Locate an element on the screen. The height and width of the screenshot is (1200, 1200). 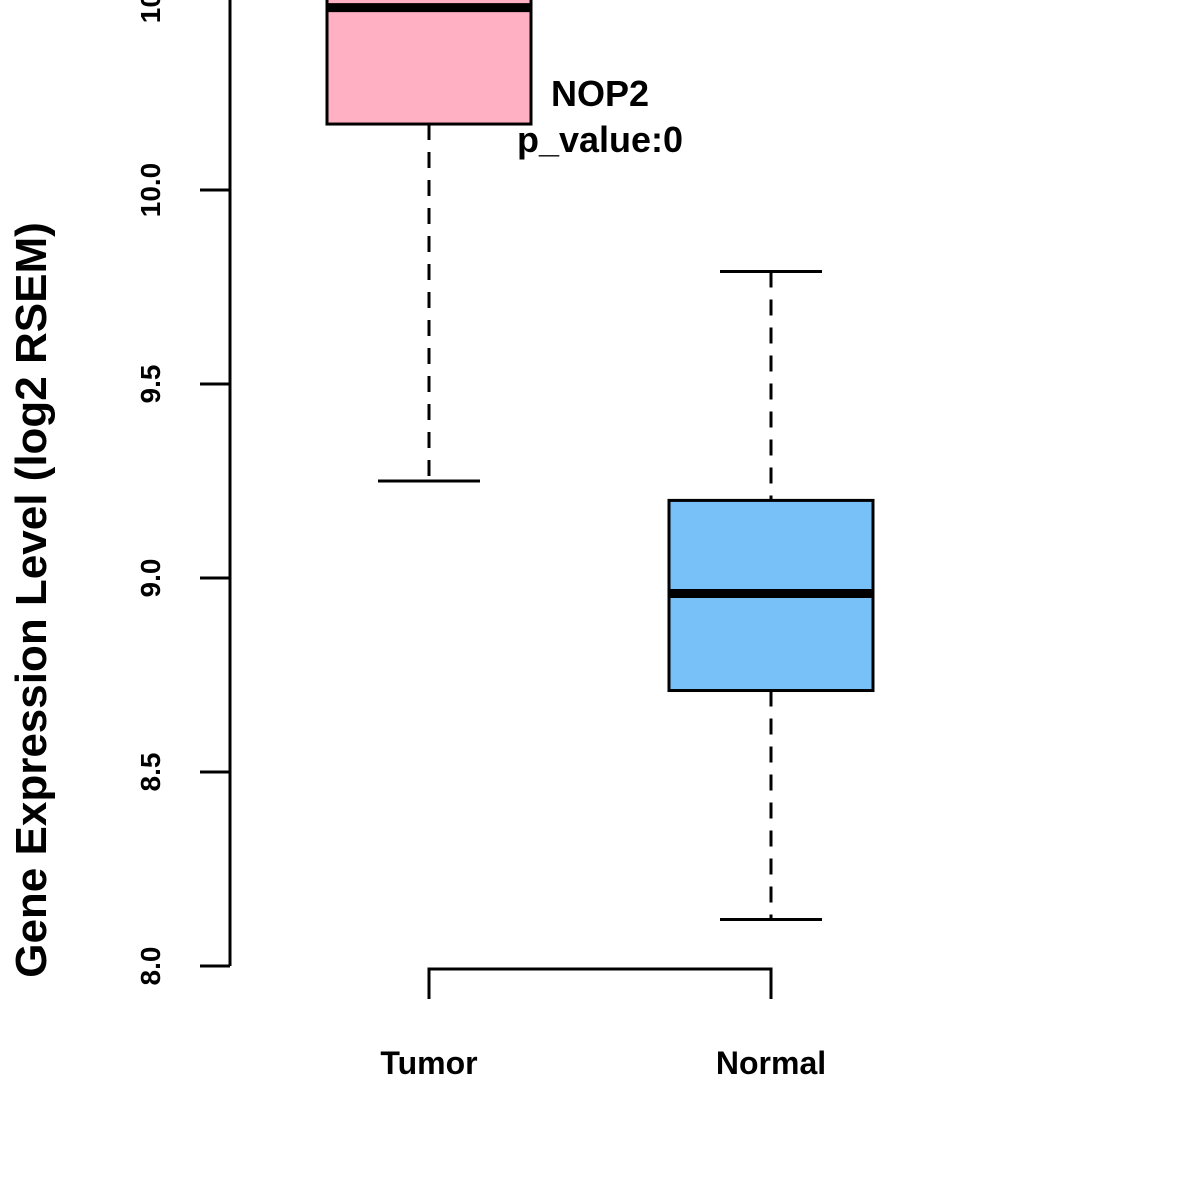
x-tick-label-tumor: Tumor is located at coordinates (428, 1063).